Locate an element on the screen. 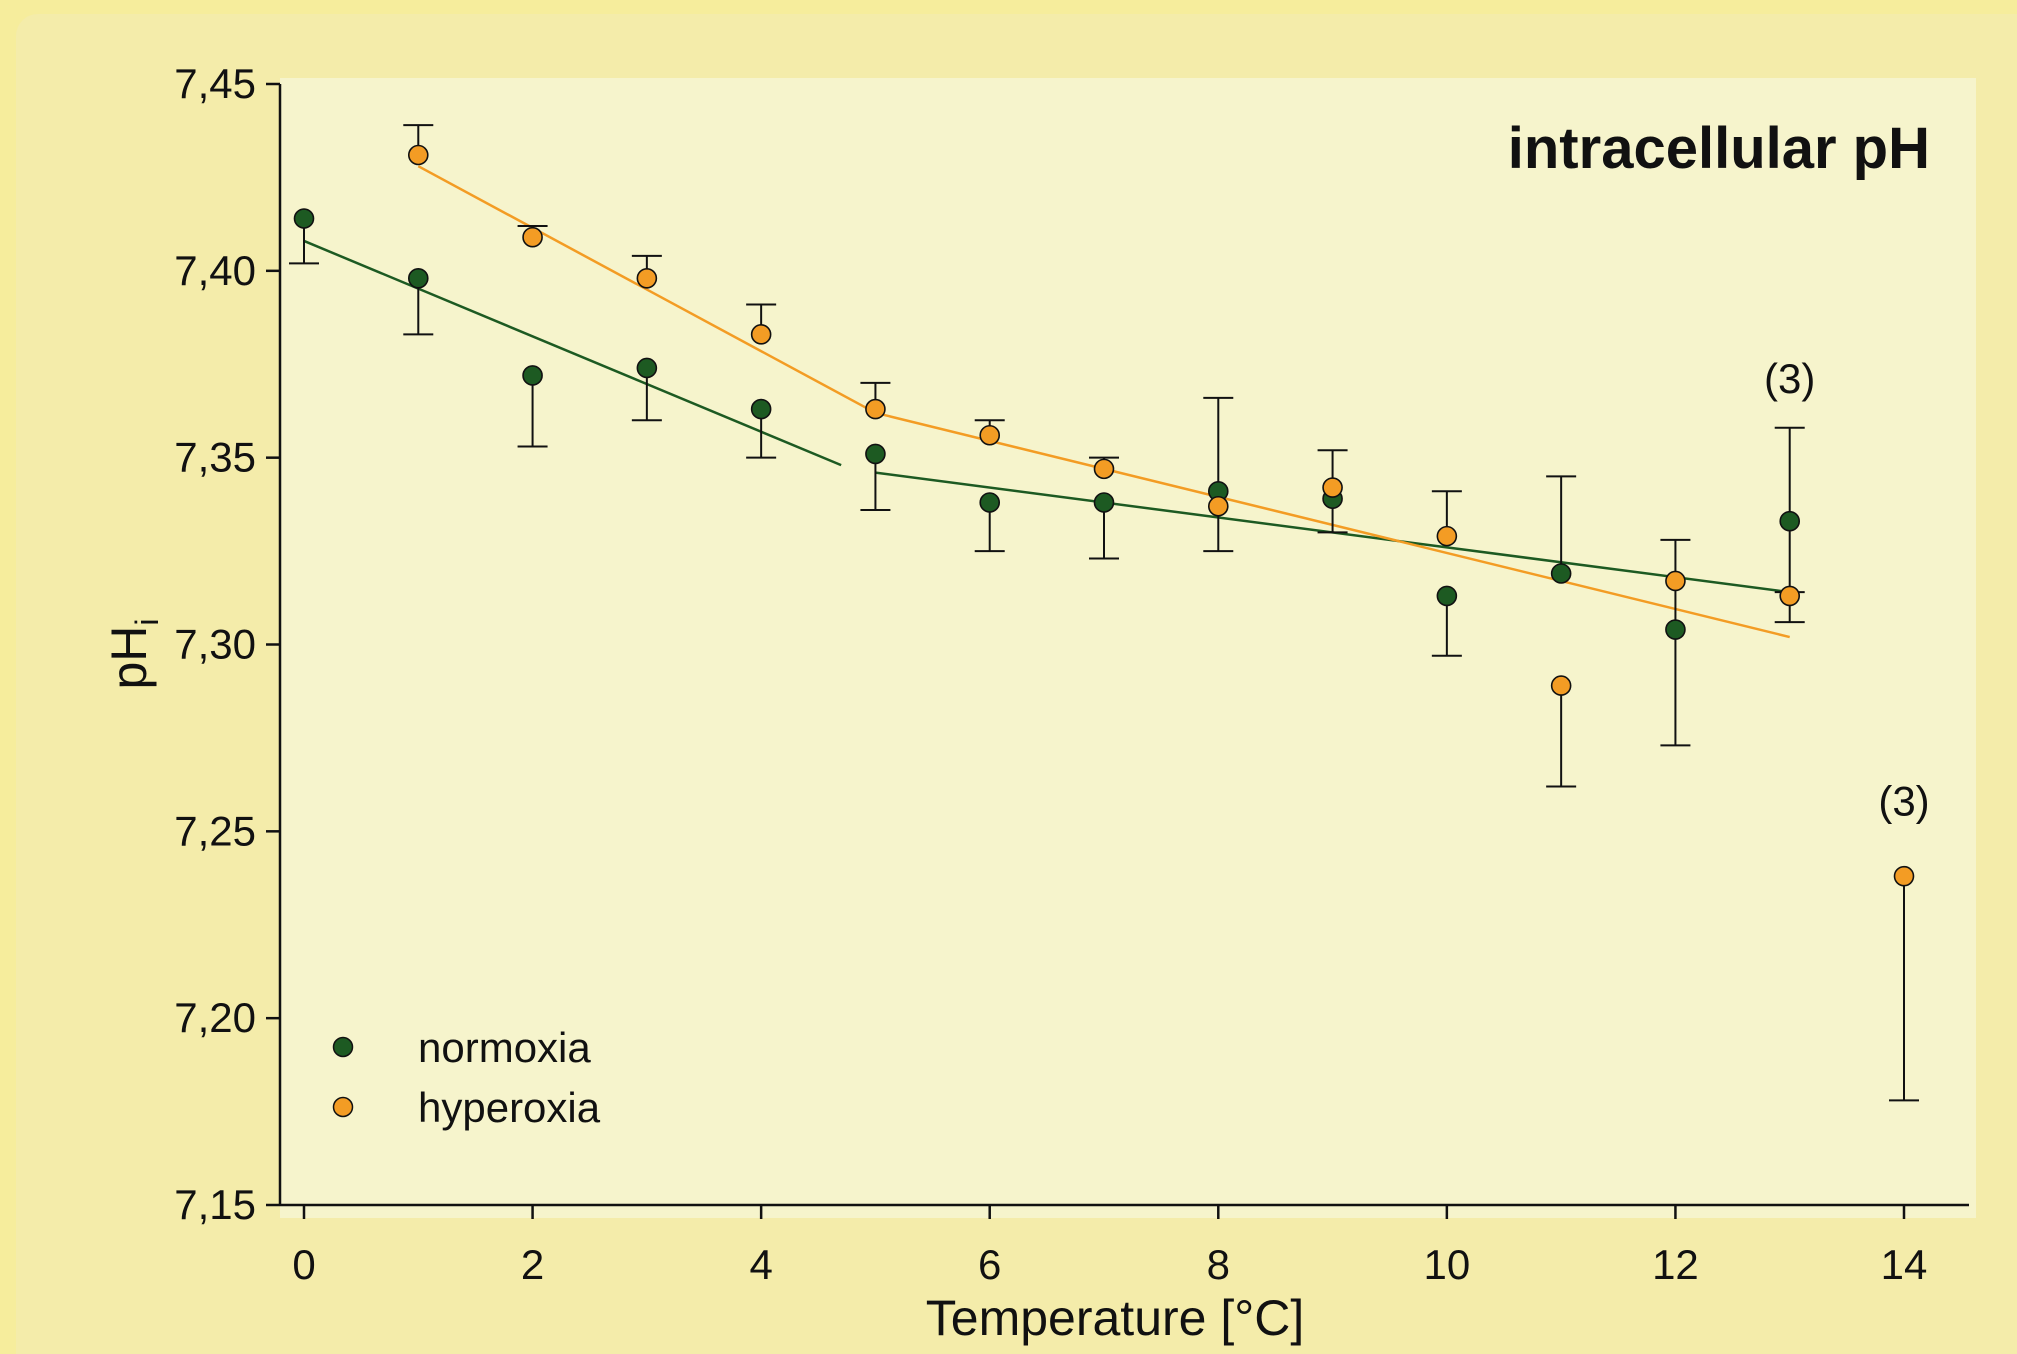 The image size is (2017, 1354). y-tick-label: 7,15 is located at coordinates (215, 1204).